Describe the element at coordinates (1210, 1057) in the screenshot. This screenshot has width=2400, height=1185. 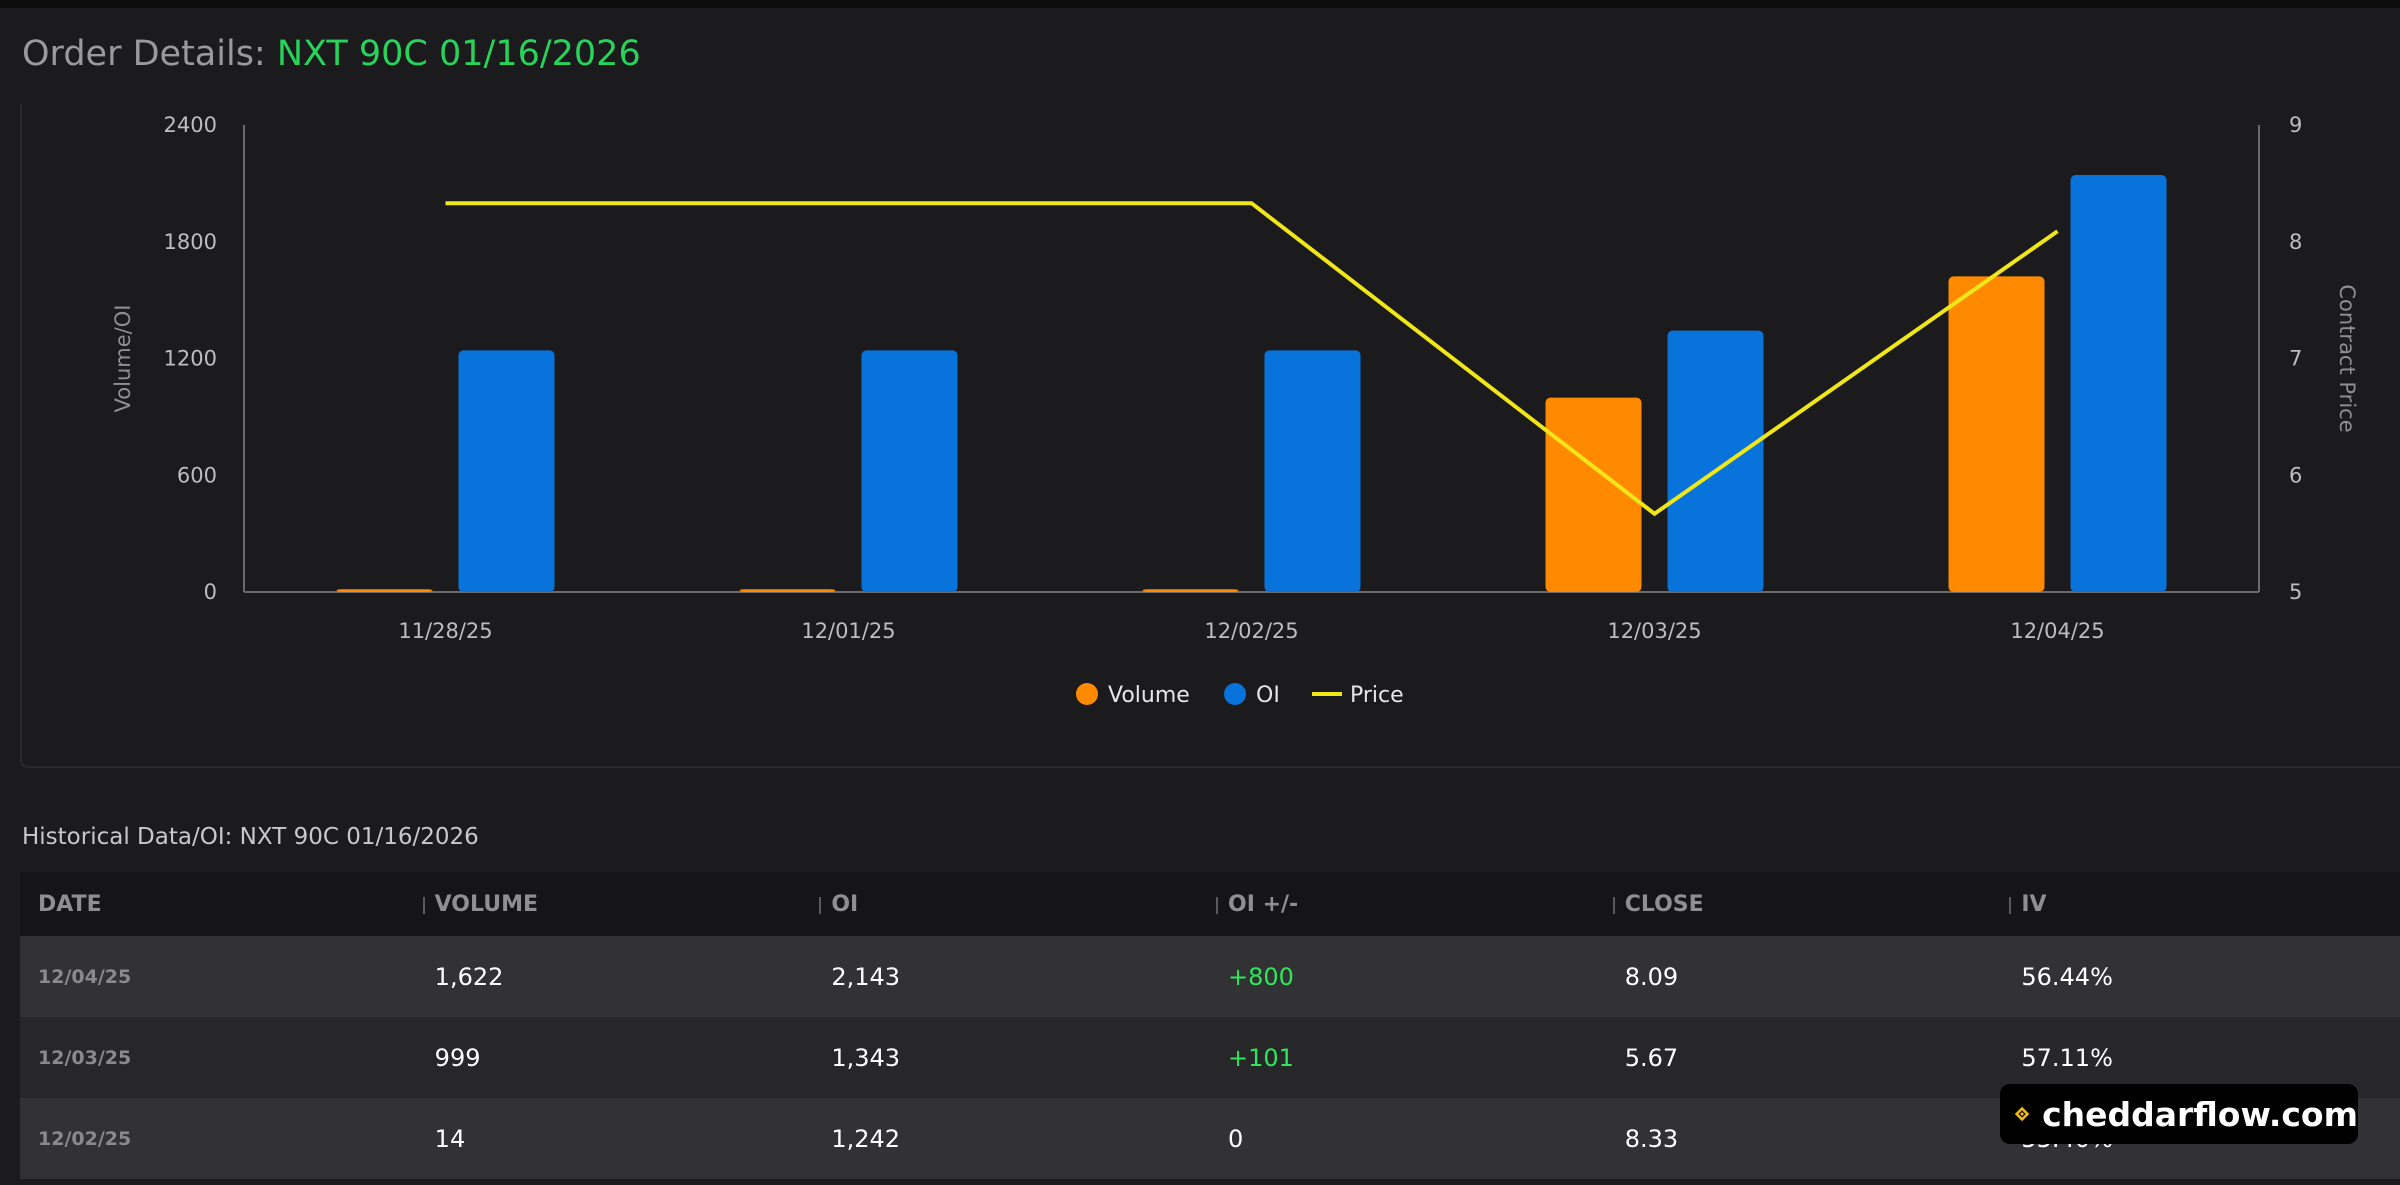
I see `table-row: 12/03/25 999 1,343 +101 5.67 57.11%` at that location.